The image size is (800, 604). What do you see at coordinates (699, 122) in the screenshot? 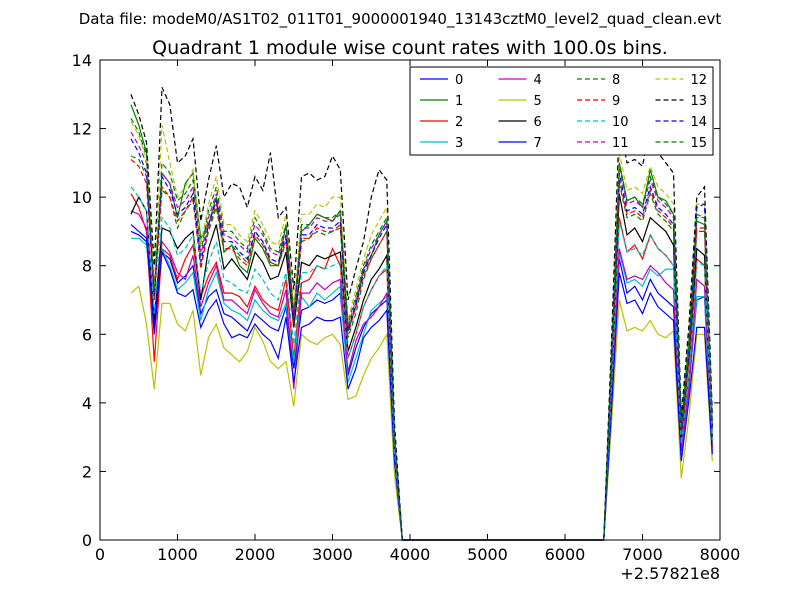
I see `legend-label-14: 14` at bounding box center [699, 122].